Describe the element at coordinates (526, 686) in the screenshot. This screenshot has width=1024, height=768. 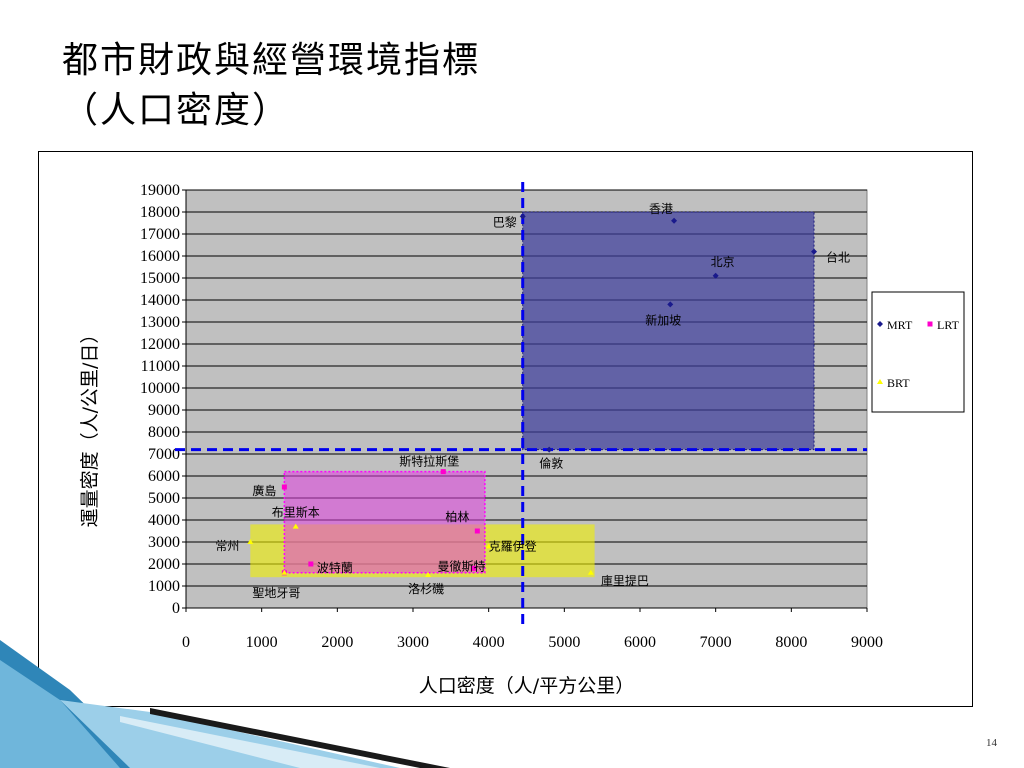
I see `x-axis-title: 人口密度（人/平方公里）` at that location.